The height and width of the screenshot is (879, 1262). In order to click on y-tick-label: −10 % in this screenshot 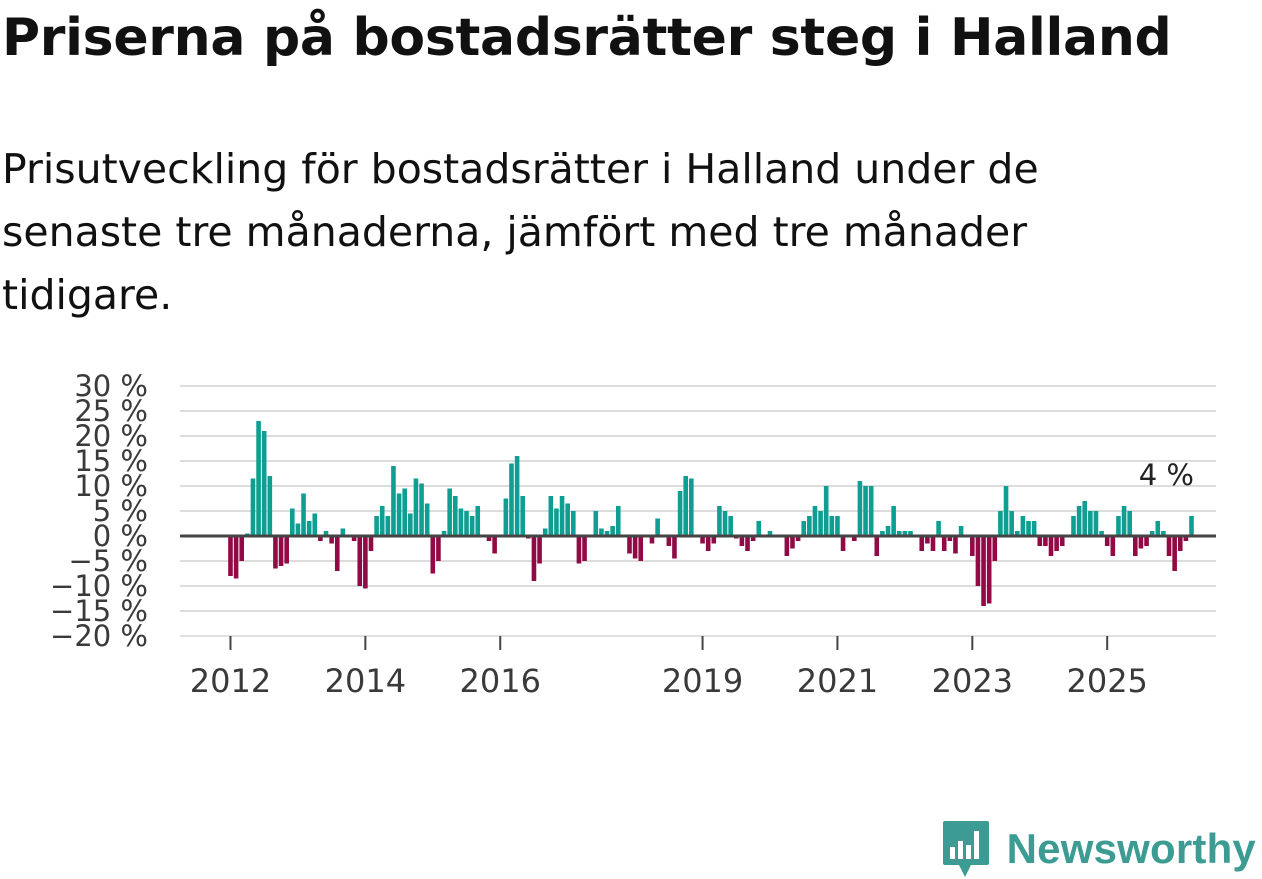, I will do `click(99, 586)`.